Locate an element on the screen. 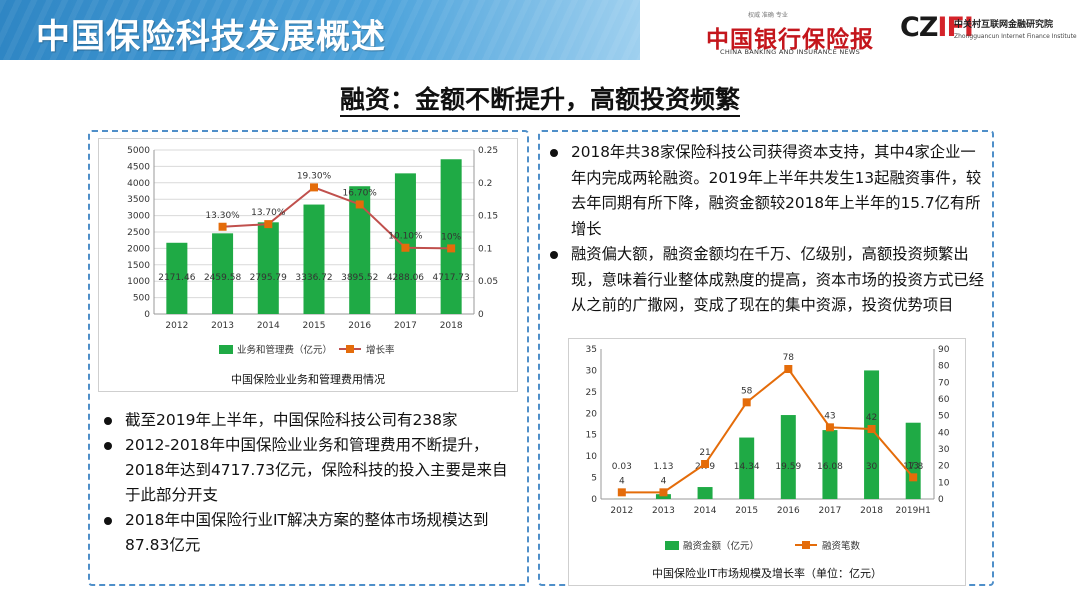  bar-data-label: 30 is located at coordinates (872, 467).